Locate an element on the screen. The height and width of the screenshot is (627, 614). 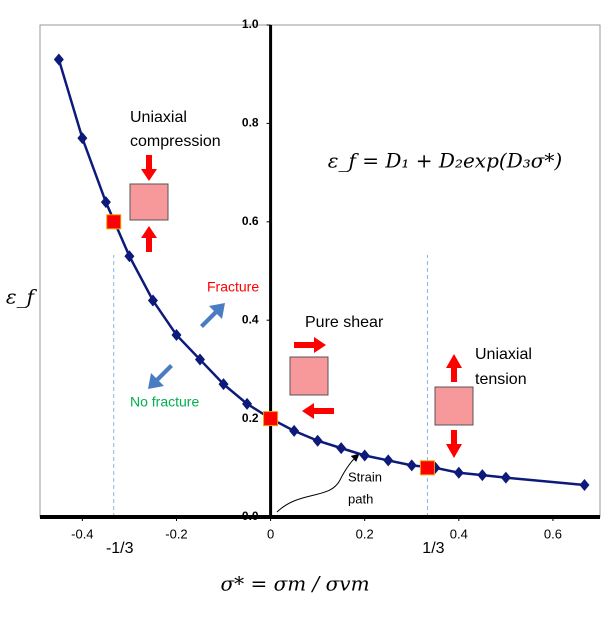
x-tick-label: 0.6 is located at coordinates (553, 533).